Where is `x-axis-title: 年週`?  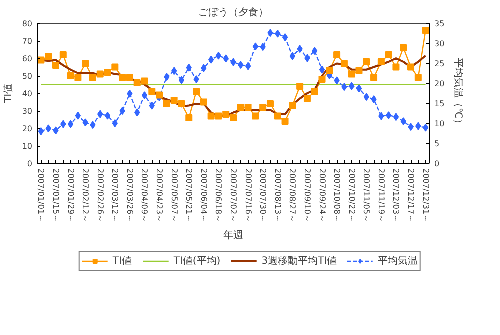
x-axis-title: 年週 is located at coordinates (234, 236).